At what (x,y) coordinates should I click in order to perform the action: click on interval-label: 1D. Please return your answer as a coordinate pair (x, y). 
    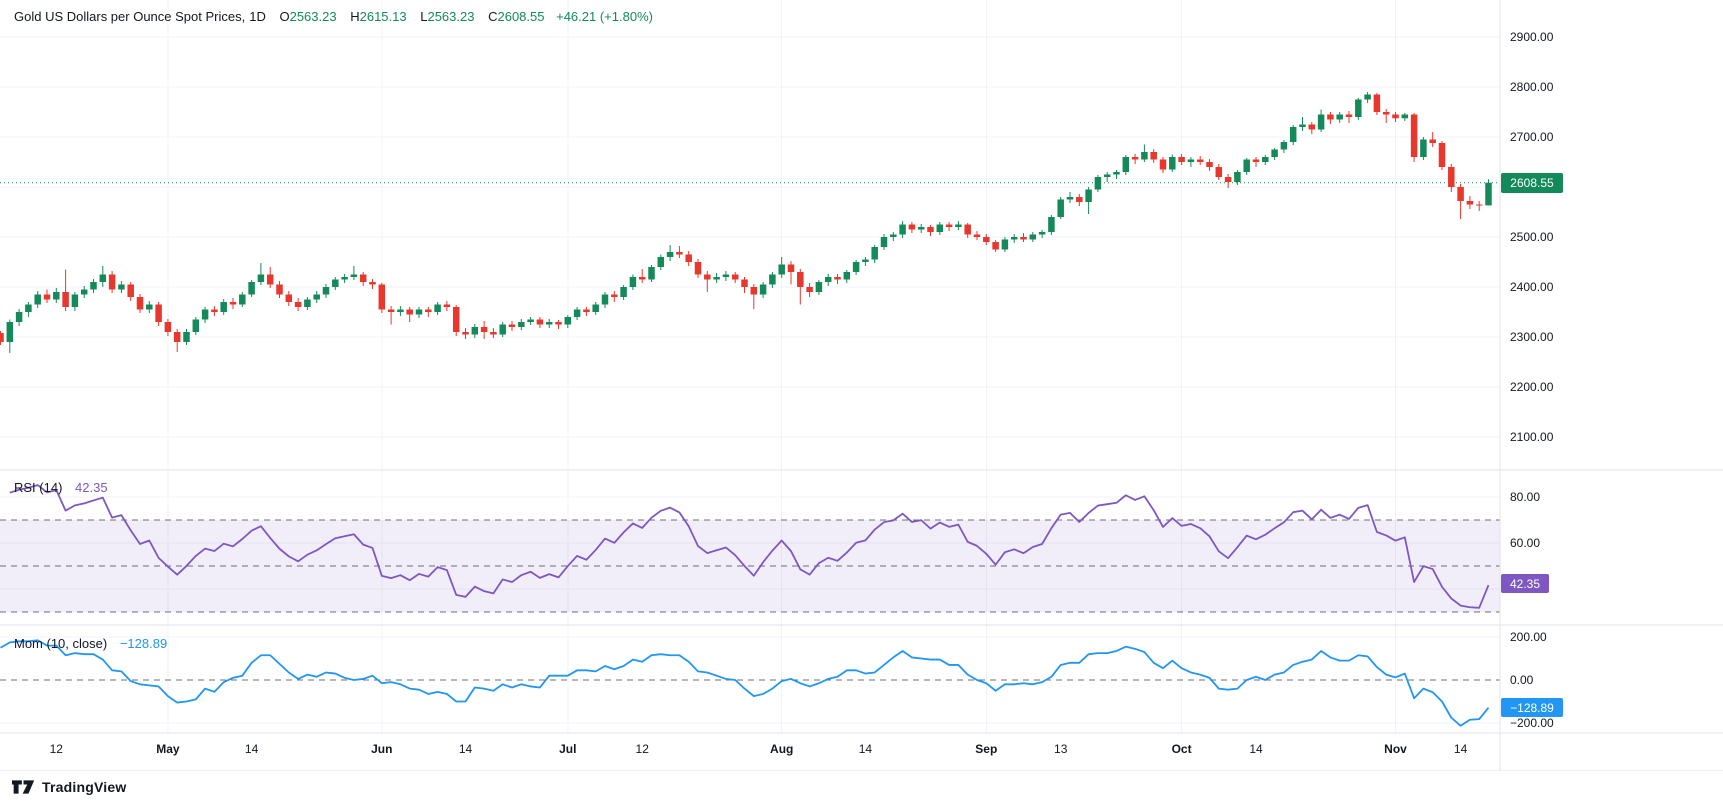
    Looking at the image, I should click on (257, 16).